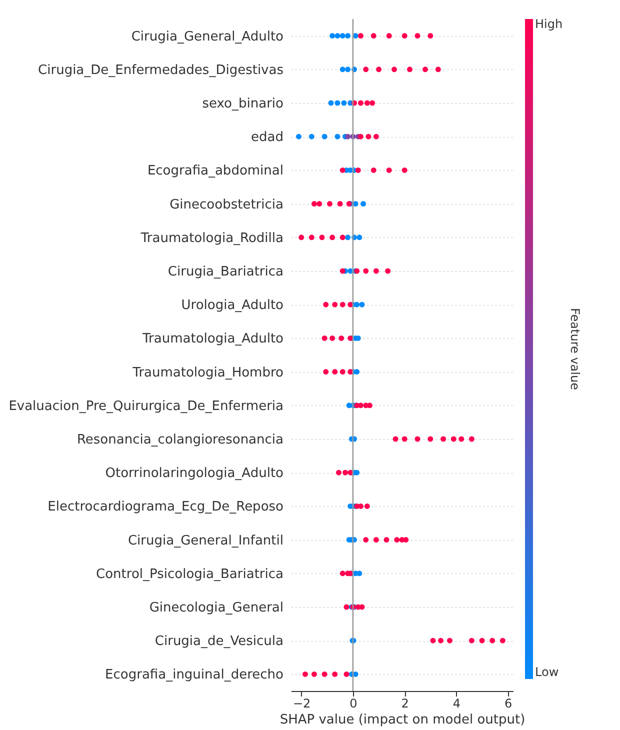 The image size is (620, 730). What do you see at coordinates (456, 703) in the screenshot?
I see `x-tick-label: 4` at bounding box center [456, 703].